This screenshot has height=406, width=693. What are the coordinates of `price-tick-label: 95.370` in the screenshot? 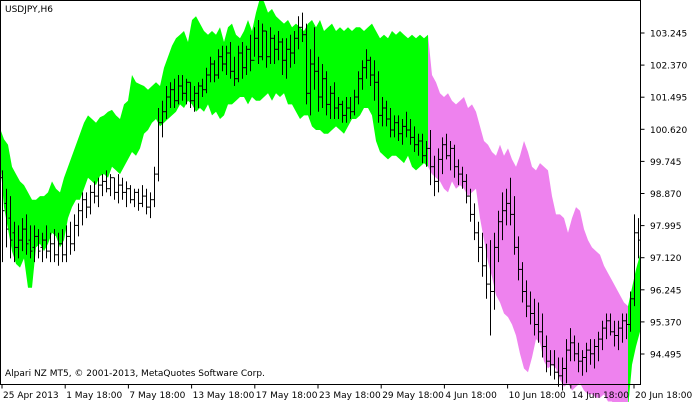 It's located at (666, 323).